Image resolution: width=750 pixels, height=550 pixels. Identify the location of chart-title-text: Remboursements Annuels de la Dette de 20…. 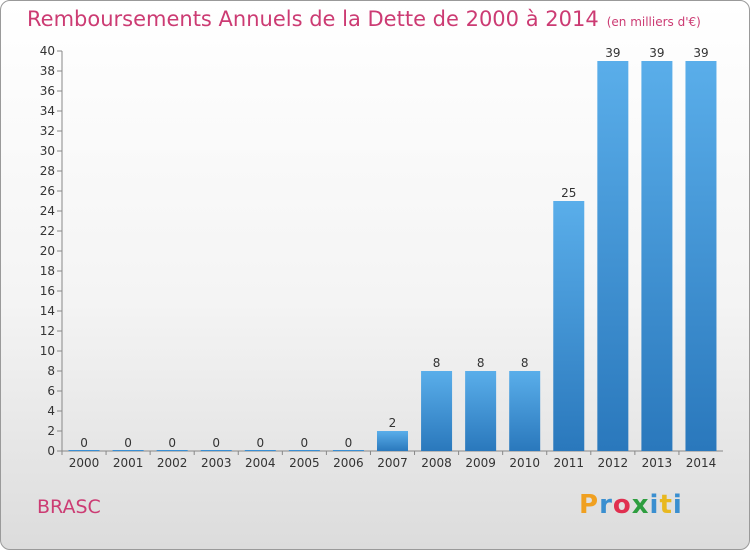
(313, 19).